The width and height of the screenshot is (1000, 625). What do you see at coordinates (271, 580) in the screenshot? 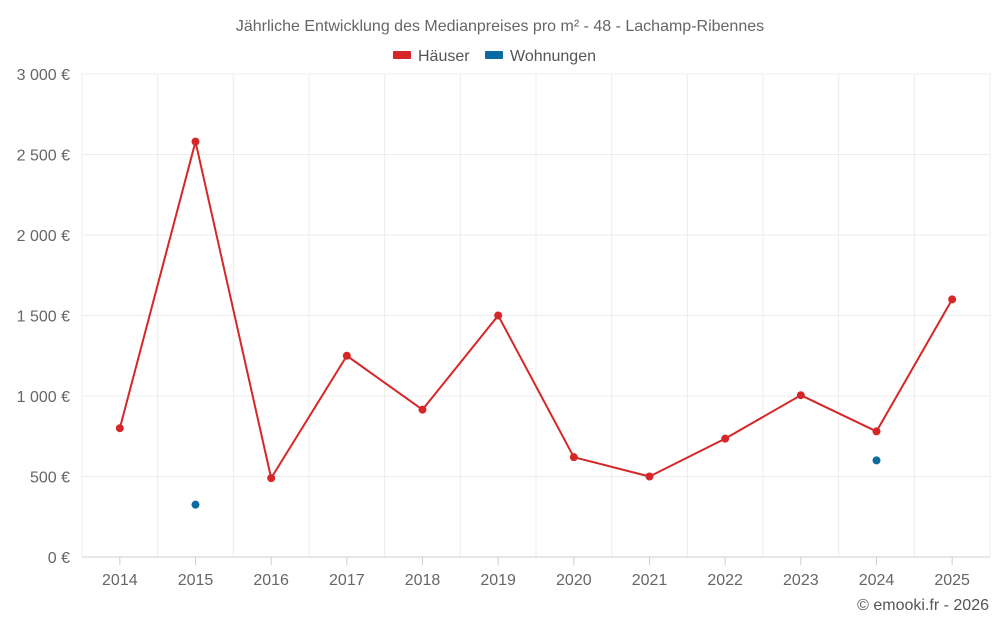
I see `x-tick-label: 2016` at bounding box center [271, 580].